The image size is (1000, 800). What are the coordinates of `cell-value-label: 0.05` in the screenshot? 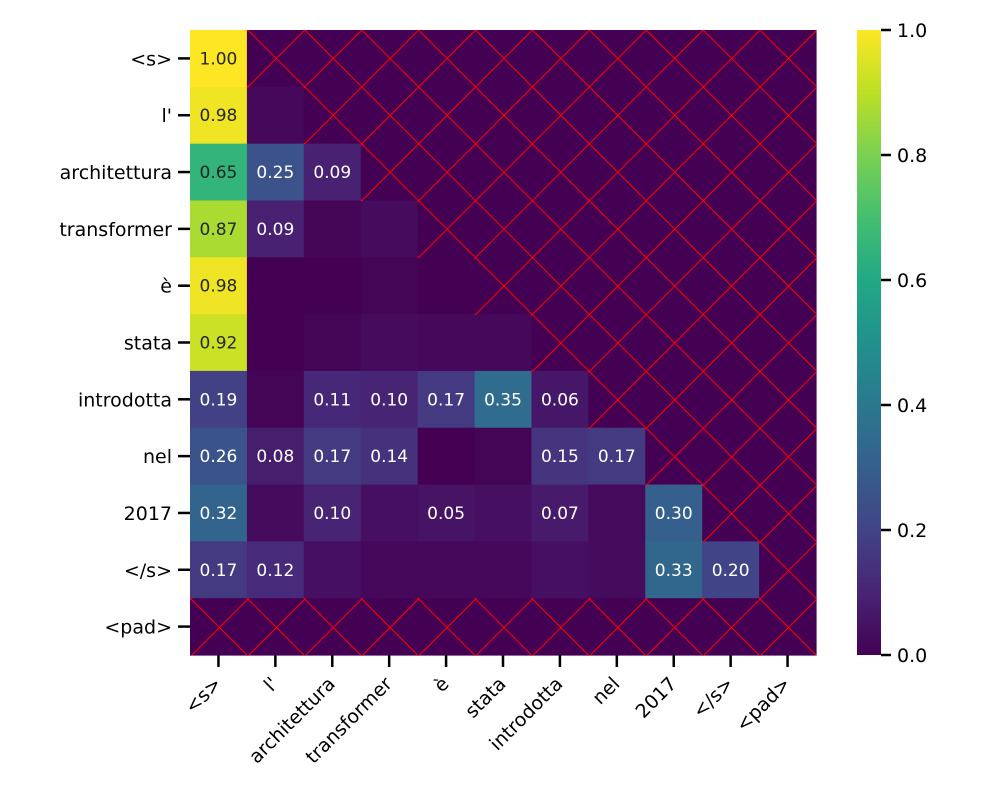 It's located at (446, 514).